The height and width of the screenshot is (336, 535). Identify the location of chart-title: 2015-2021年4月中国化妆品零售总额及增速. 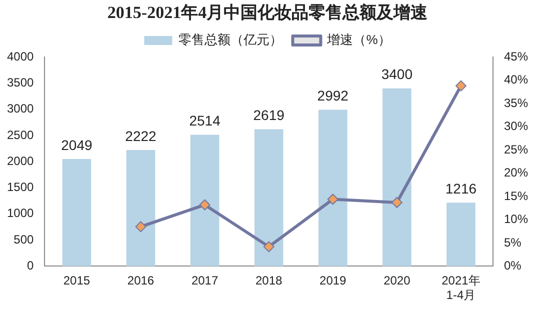
(267, 13).